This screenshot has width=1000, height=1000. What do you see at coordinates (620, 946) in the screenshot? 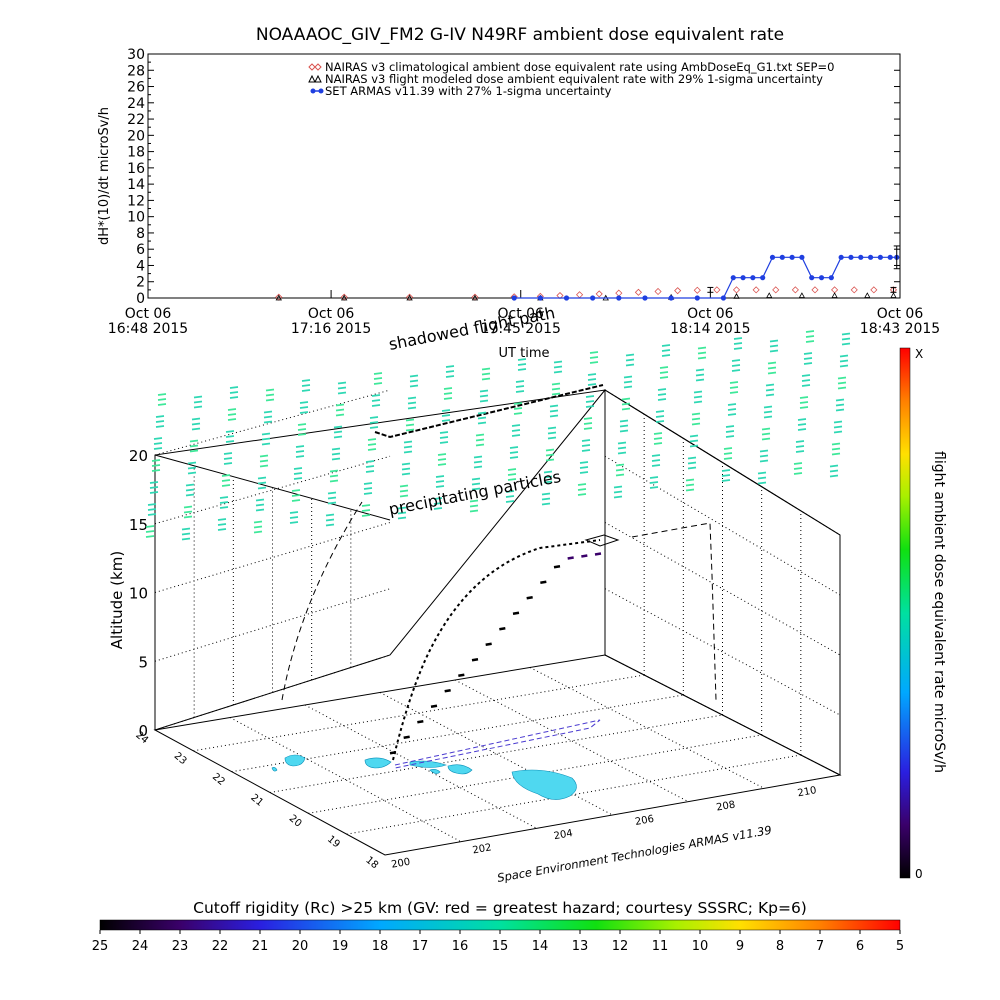
I see `rigidity-tick-label: 12` at bounding box center [620, 946].